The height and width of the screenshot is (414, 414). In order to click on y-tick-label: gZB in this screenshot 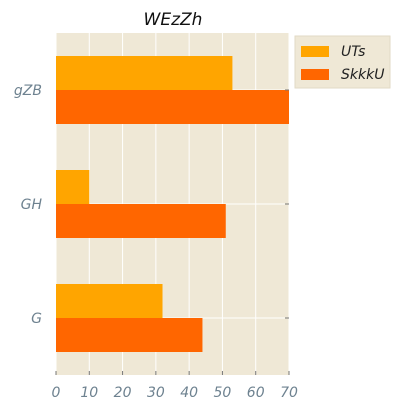, I will do `click(28, 91)`.